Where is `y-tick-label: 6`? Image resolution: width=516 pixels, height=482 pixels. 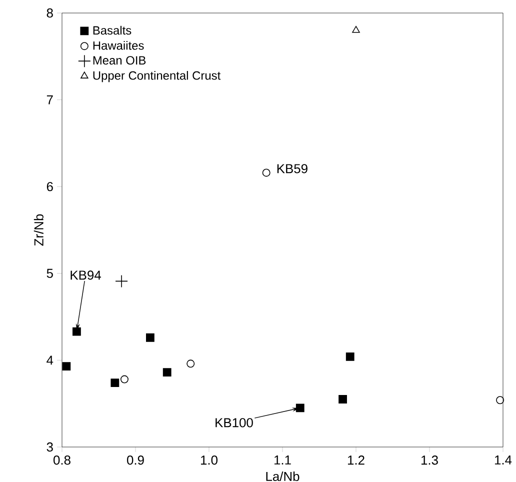
y-tick-label: 6 is located at coordinates (49, 187).